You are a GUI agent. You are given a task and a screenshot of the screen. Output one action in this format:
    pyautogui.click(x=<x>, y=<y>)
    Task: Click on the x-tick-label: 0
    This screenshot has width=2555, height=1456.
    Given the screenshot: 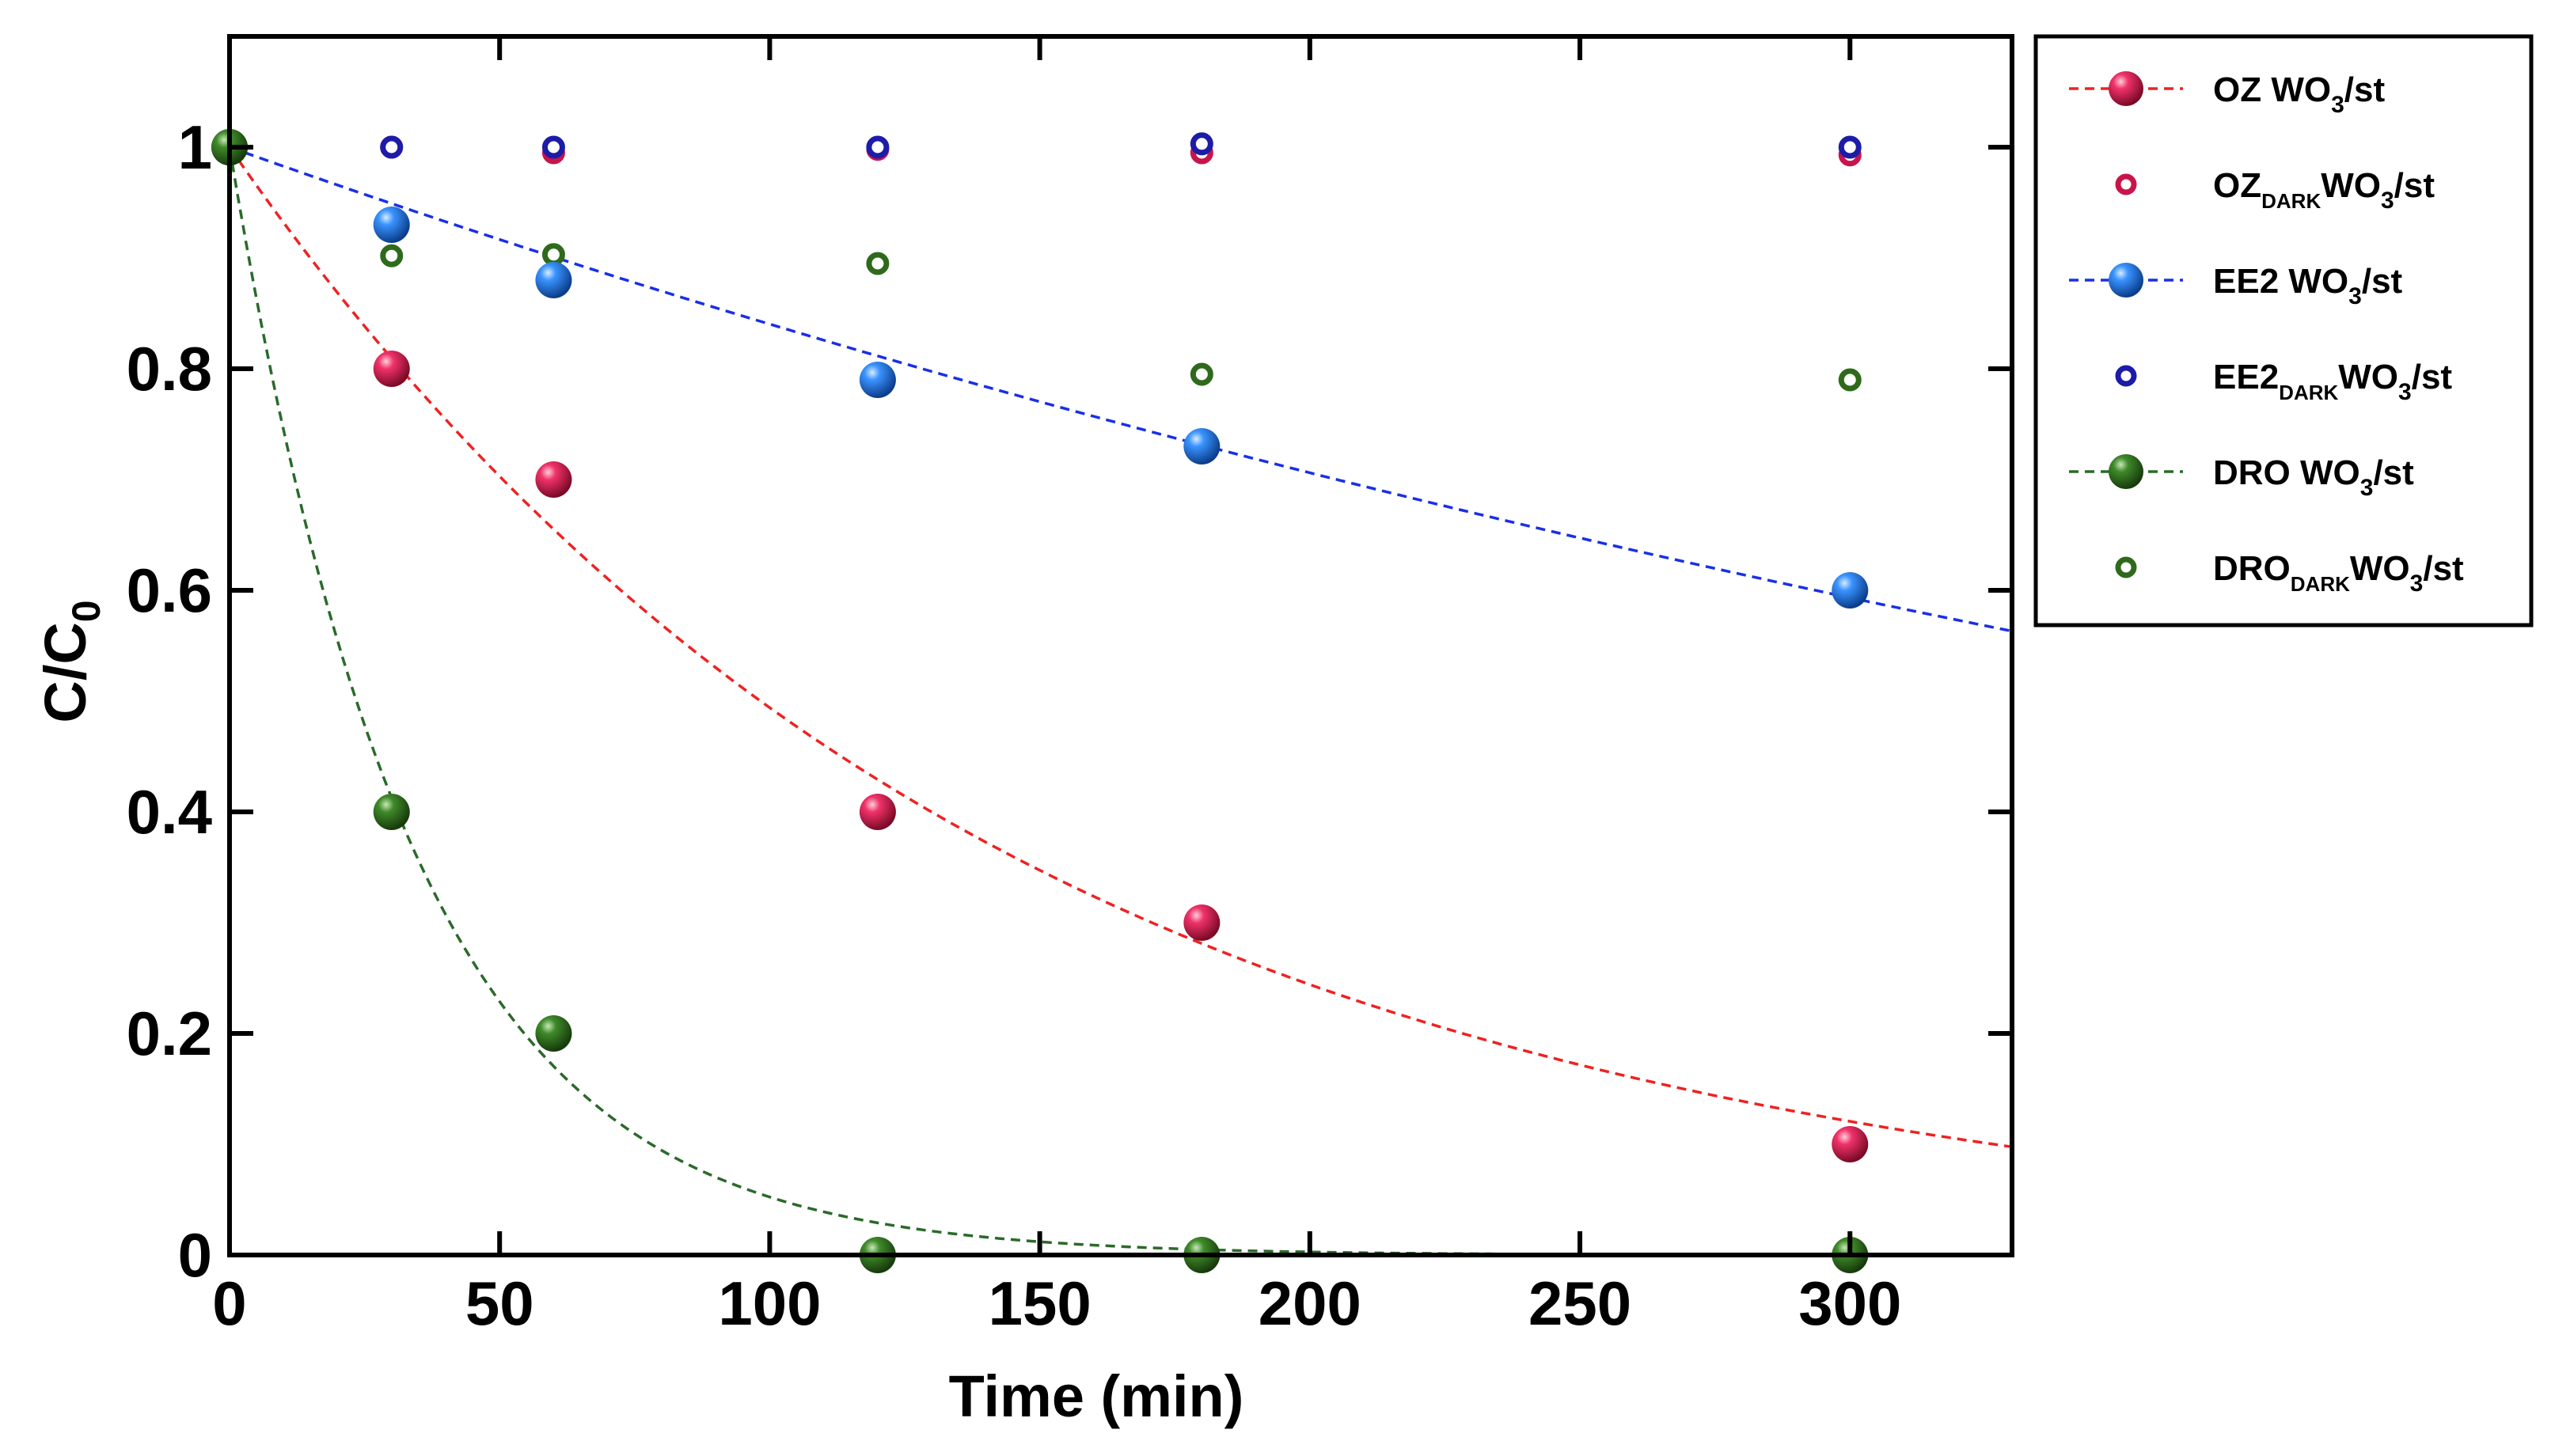 What is the action you would take?
    pyautogui.click(x=229, y=1303)
    